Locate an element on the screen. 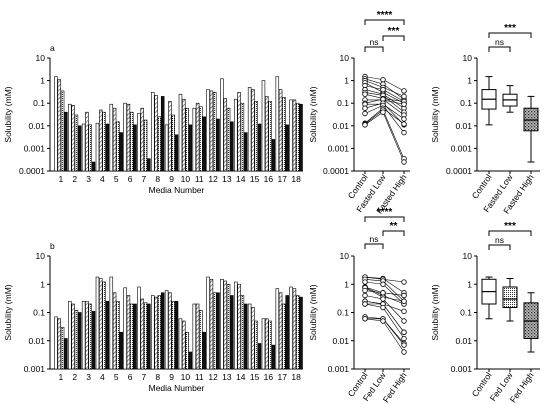 The image size is (550, 404). x-tick-label: 13 is located at coordinates (227, 179).